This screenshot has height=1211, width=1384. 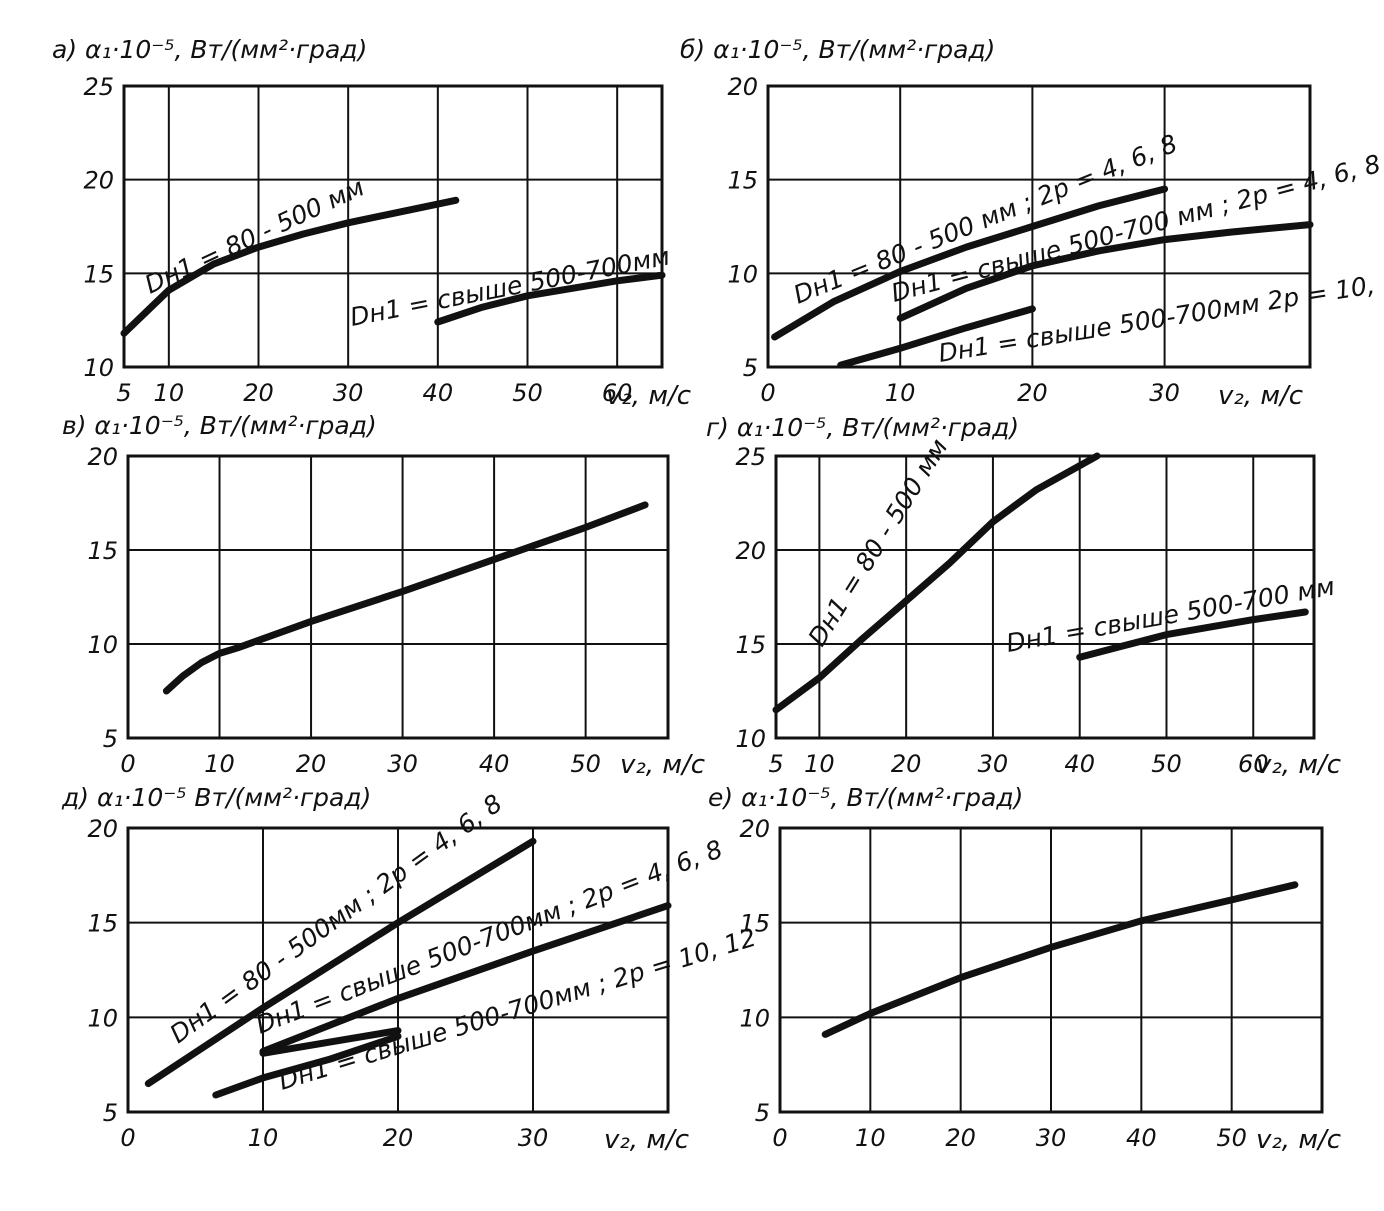 What do you see at coordinates (865, 797) in the screenshot?
I see `chart-title: е) α₁·10⁻⁵, Вт/(мм²·град)` at bounding box center [865, 797].